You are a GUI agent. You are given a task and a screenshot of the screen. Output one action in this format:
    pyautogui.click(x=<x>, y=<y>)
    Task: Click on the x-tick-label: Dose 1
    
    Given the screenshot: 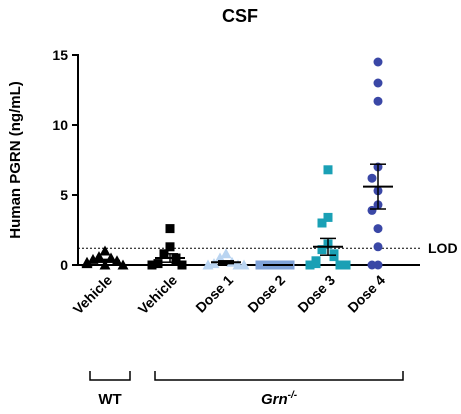 What is the action you would take?
    pyautogui.click(x=214, y=294)
    